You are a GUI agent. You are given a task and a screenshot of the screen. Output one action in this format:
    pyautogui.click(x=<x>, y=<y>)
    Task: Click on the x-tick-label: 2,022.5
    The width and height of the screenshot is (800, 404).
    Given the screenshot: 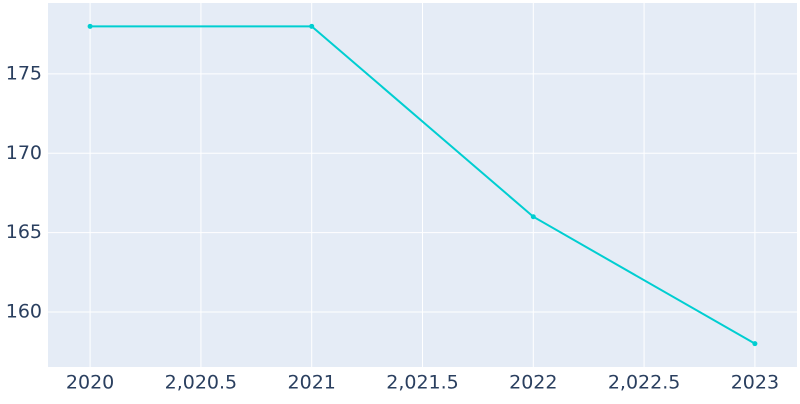 What is the action you would take?
    pyautogui.click(x=644, y=383)
    